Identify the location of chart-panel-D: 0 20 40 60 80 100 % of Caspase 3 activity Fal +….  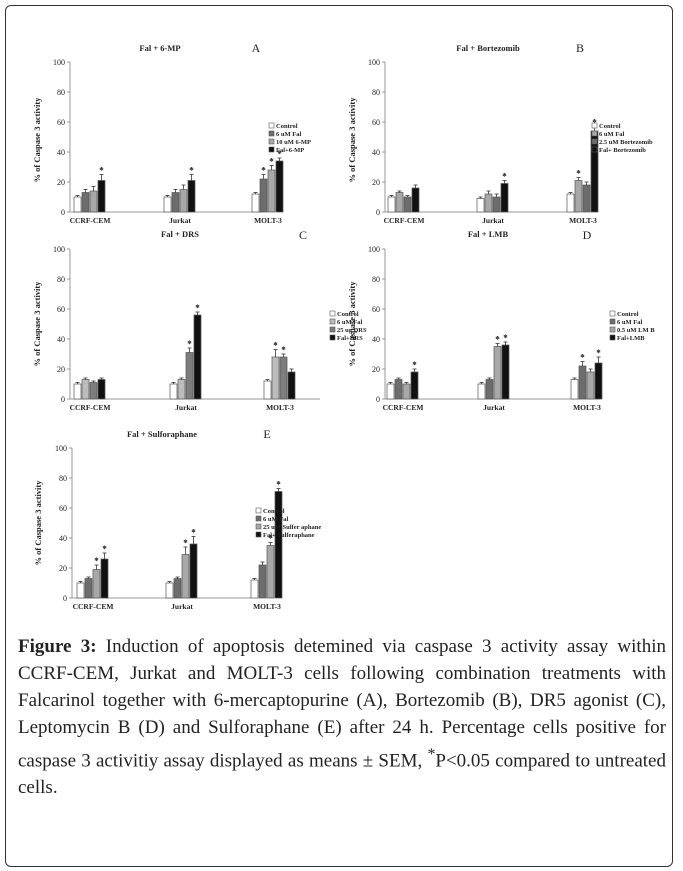
(501, 320).